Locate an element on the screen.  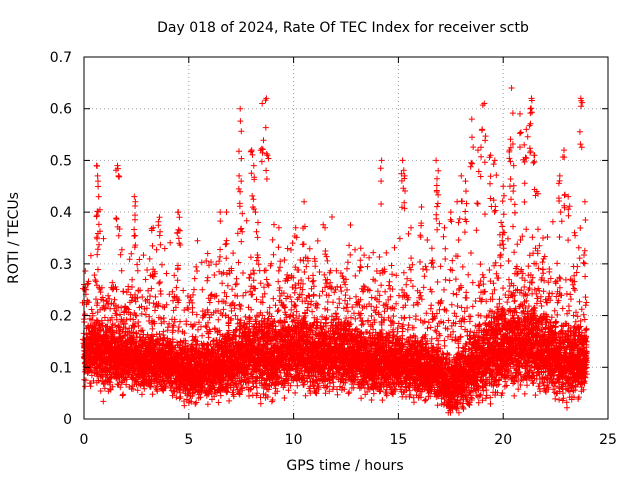
x-axis-label: GPS time / hours is located at coordinates (344, 466).